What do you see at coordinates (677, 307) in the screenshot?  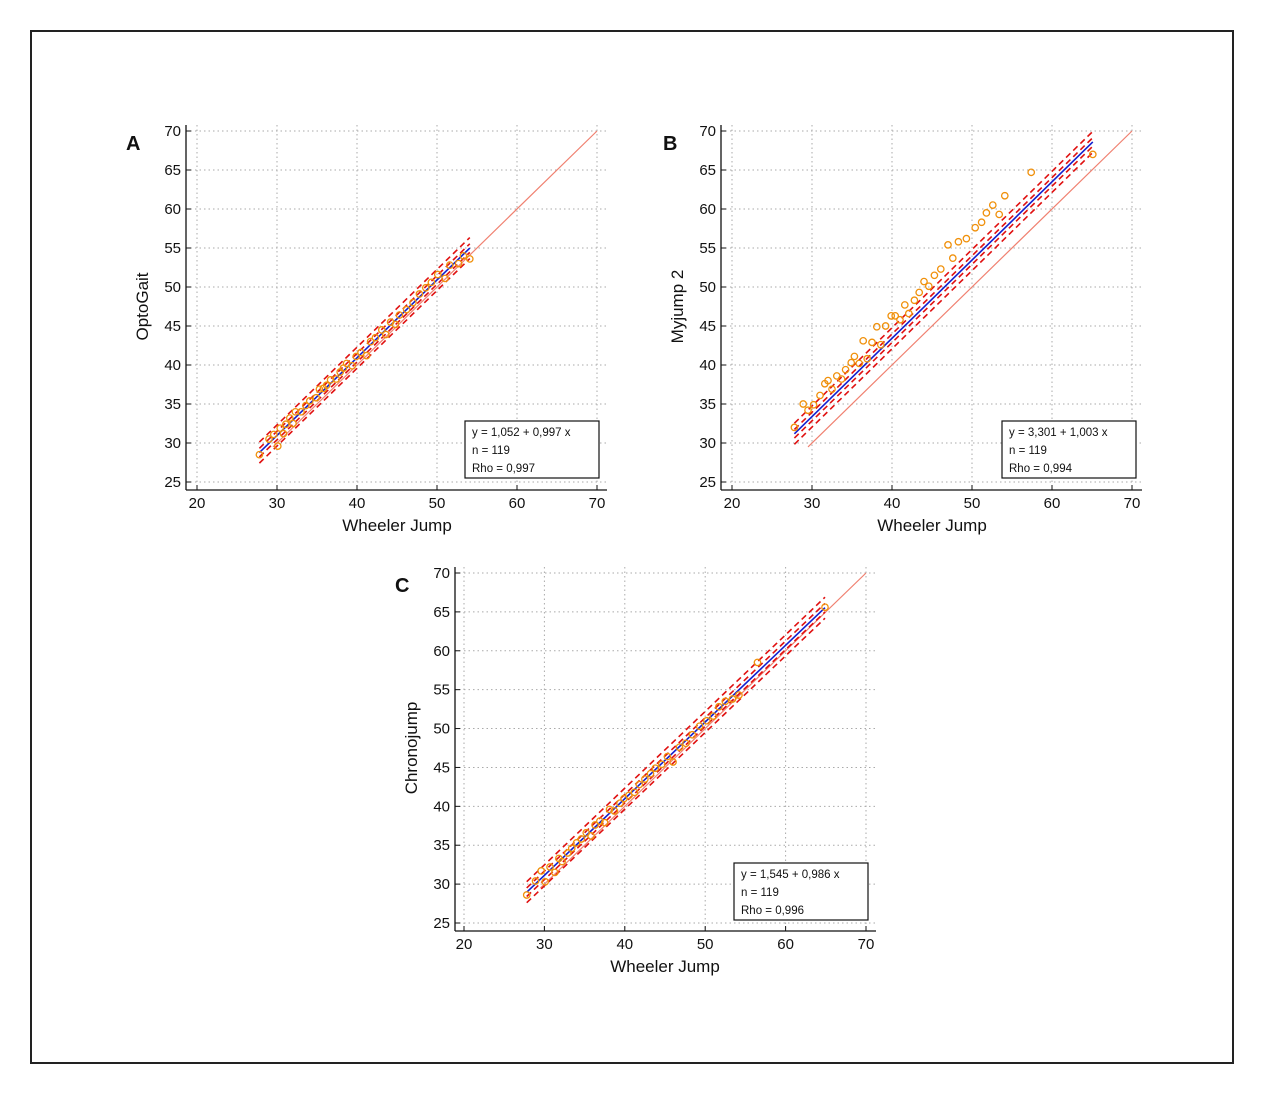 I see `y-axis-title: Myjump 2` at bounding box center [677, 307].